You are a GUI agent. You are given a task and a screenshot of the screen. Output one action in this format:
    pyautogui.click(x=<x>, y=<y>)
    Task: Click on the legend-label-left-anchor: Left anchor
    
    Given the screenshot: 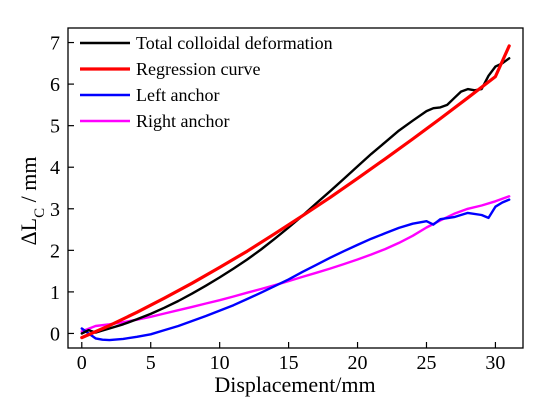 What is the action you would take?
    pyautogui.click(x=177, y=95)
    